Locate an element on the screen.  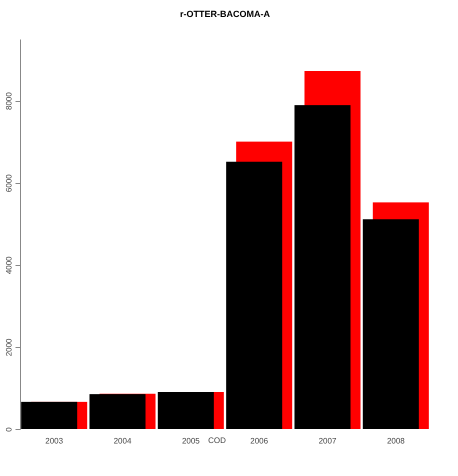
chart-title: r-OTTER-BACOMA-A is located at coordinates (225, 14).